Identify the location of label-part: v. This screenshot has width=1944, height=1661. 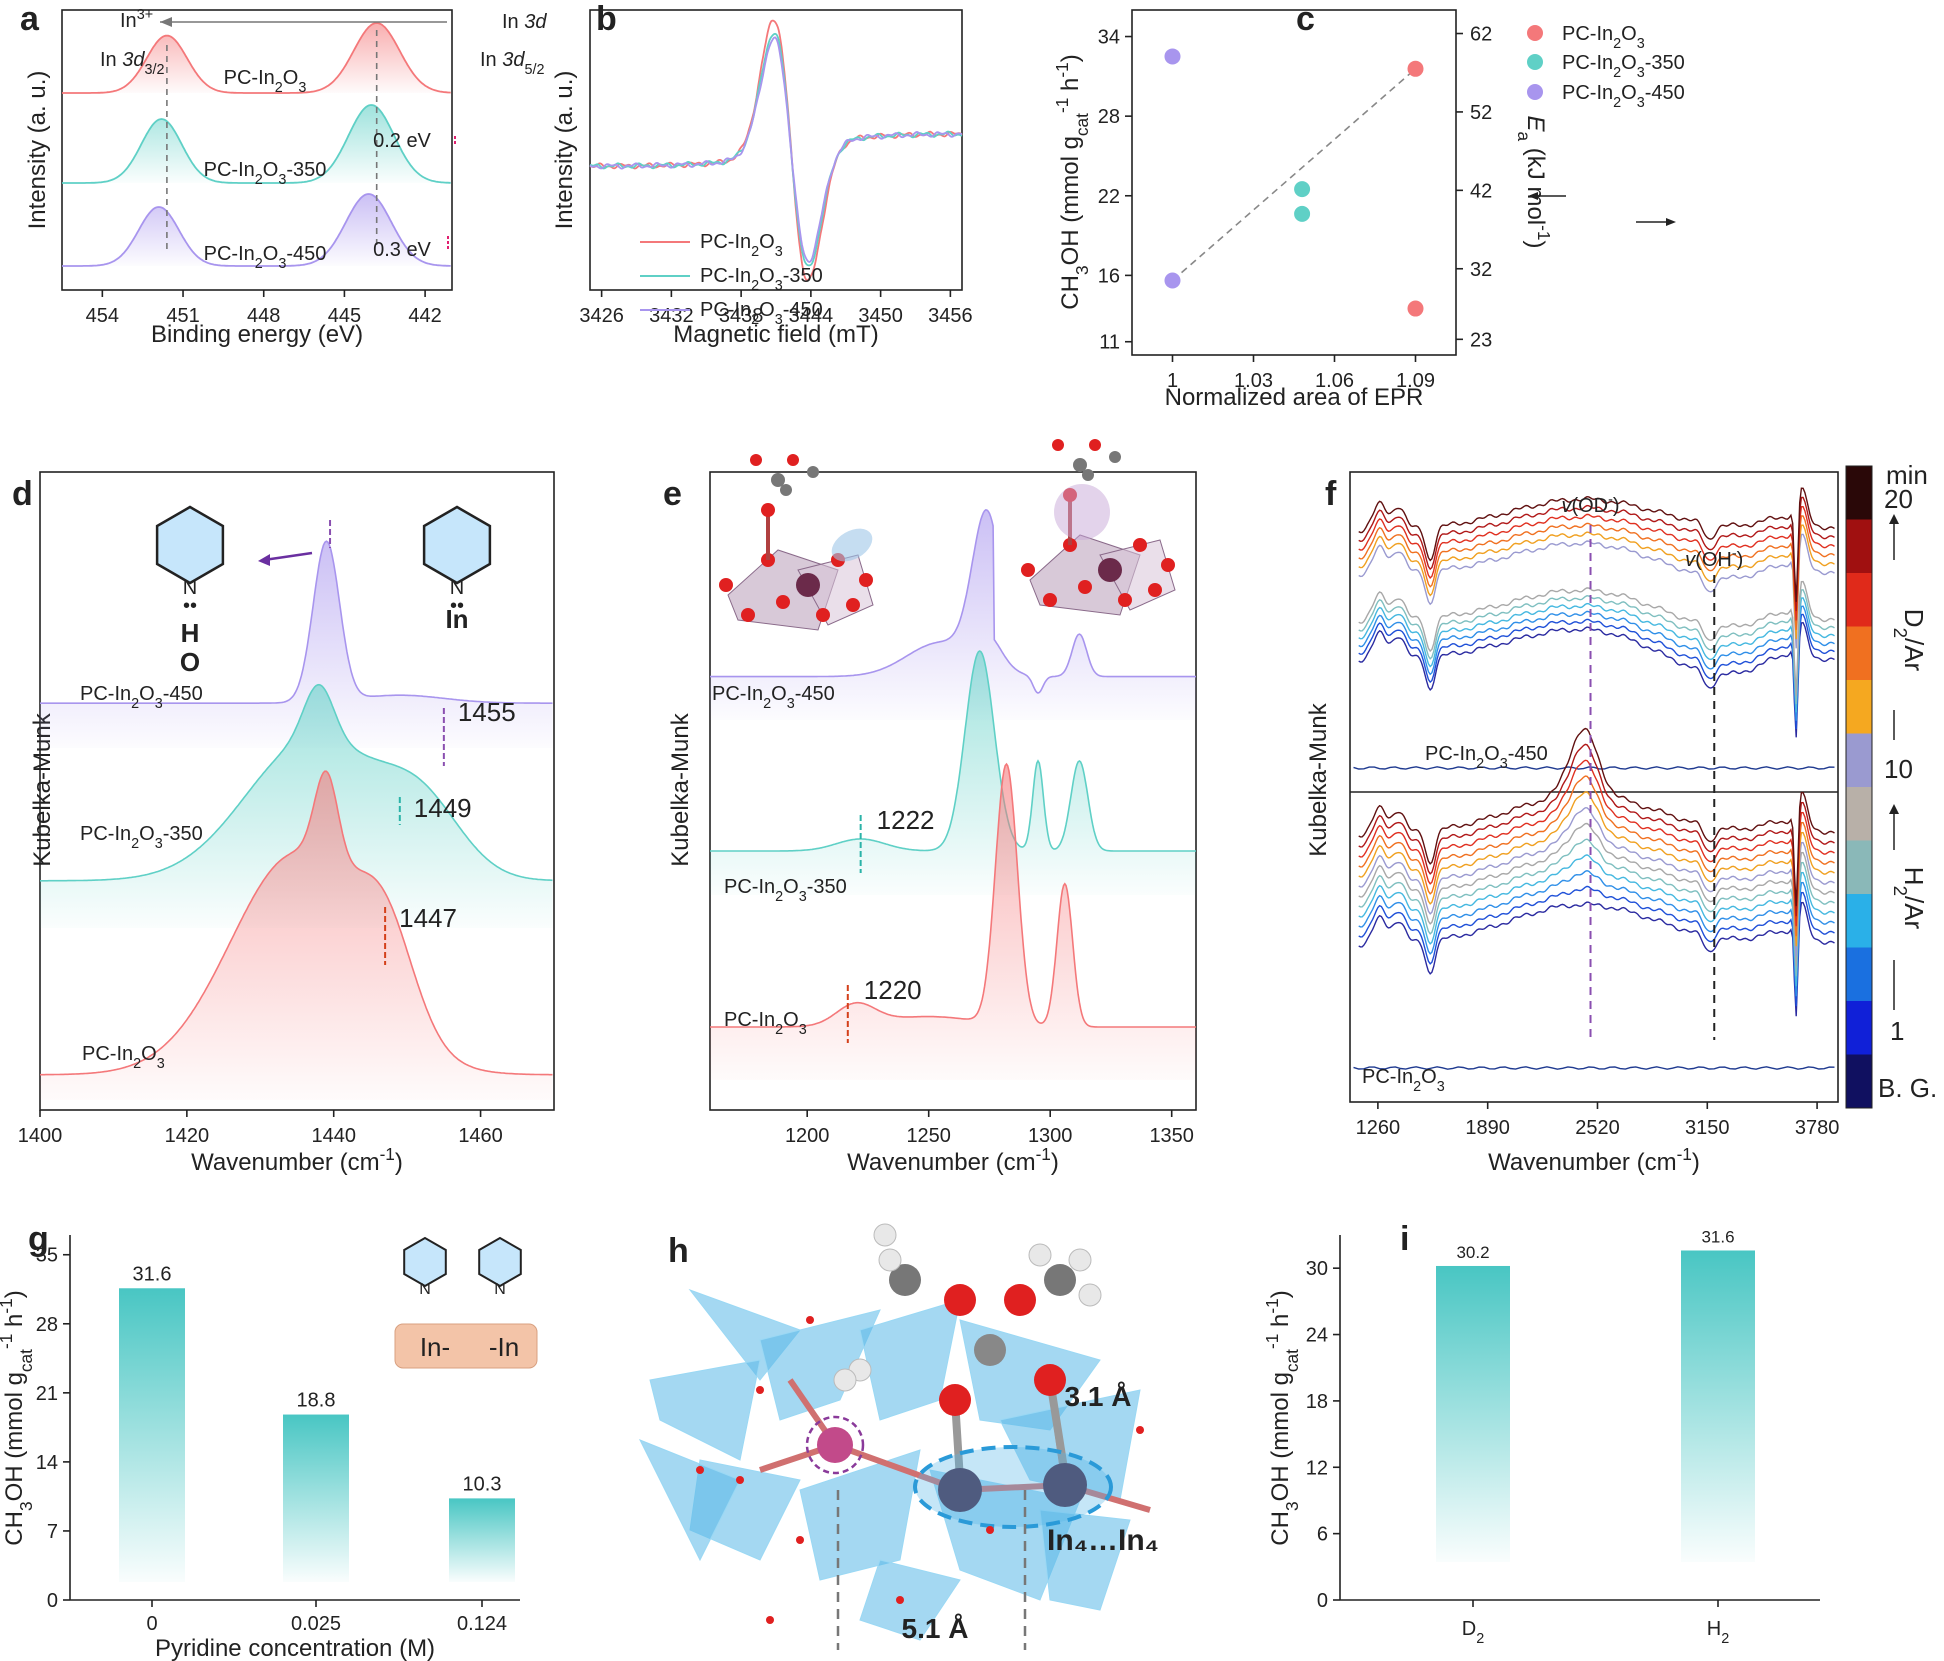
(1690, 560).